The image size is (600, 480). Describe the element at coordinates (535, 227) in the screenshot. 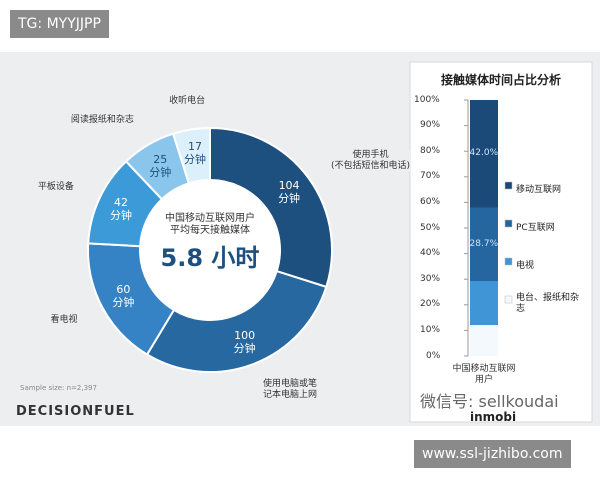

I see `legend-label: PC互联网` at that location.